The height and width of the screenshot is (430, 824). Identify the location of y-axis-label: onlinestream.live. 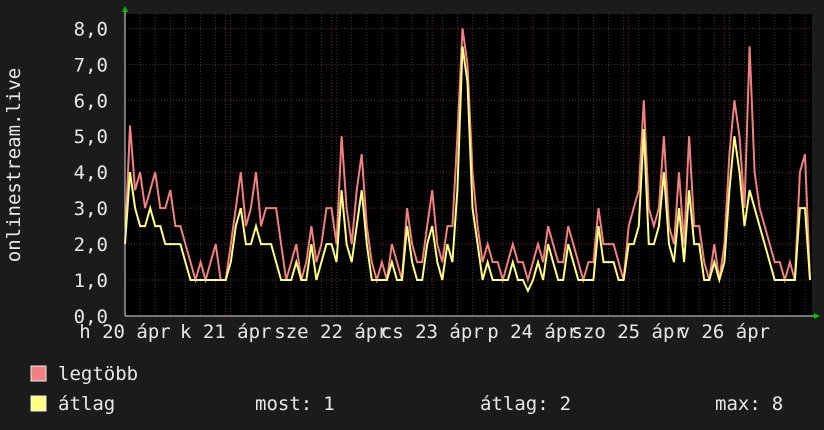
(14, 165).